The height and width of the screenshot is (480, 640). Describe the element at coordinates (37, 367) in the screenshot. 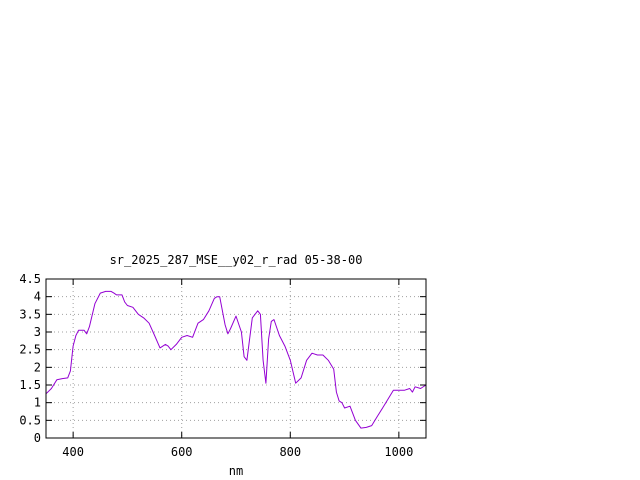

I see `y-tick-label: 2` at that location.